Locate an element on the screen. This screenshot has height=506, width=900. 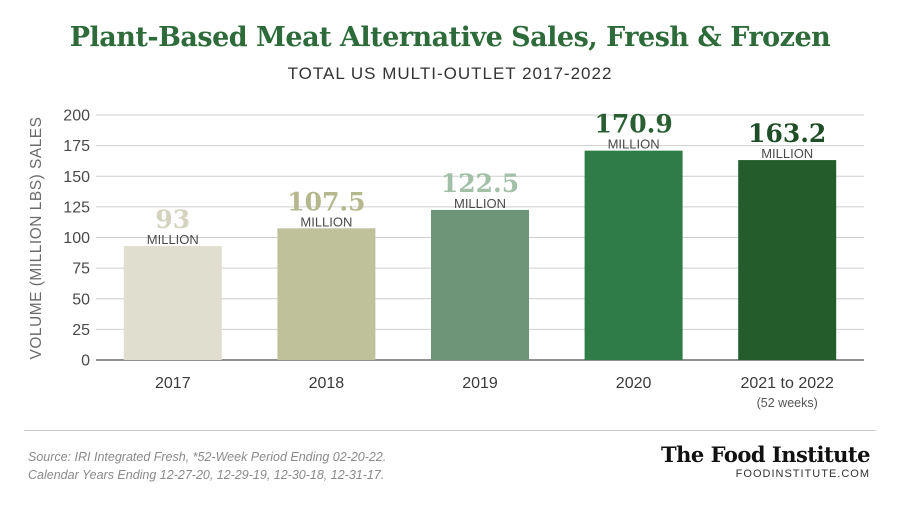
x-tick-label: 2019 is located at coordinates (480, 383).